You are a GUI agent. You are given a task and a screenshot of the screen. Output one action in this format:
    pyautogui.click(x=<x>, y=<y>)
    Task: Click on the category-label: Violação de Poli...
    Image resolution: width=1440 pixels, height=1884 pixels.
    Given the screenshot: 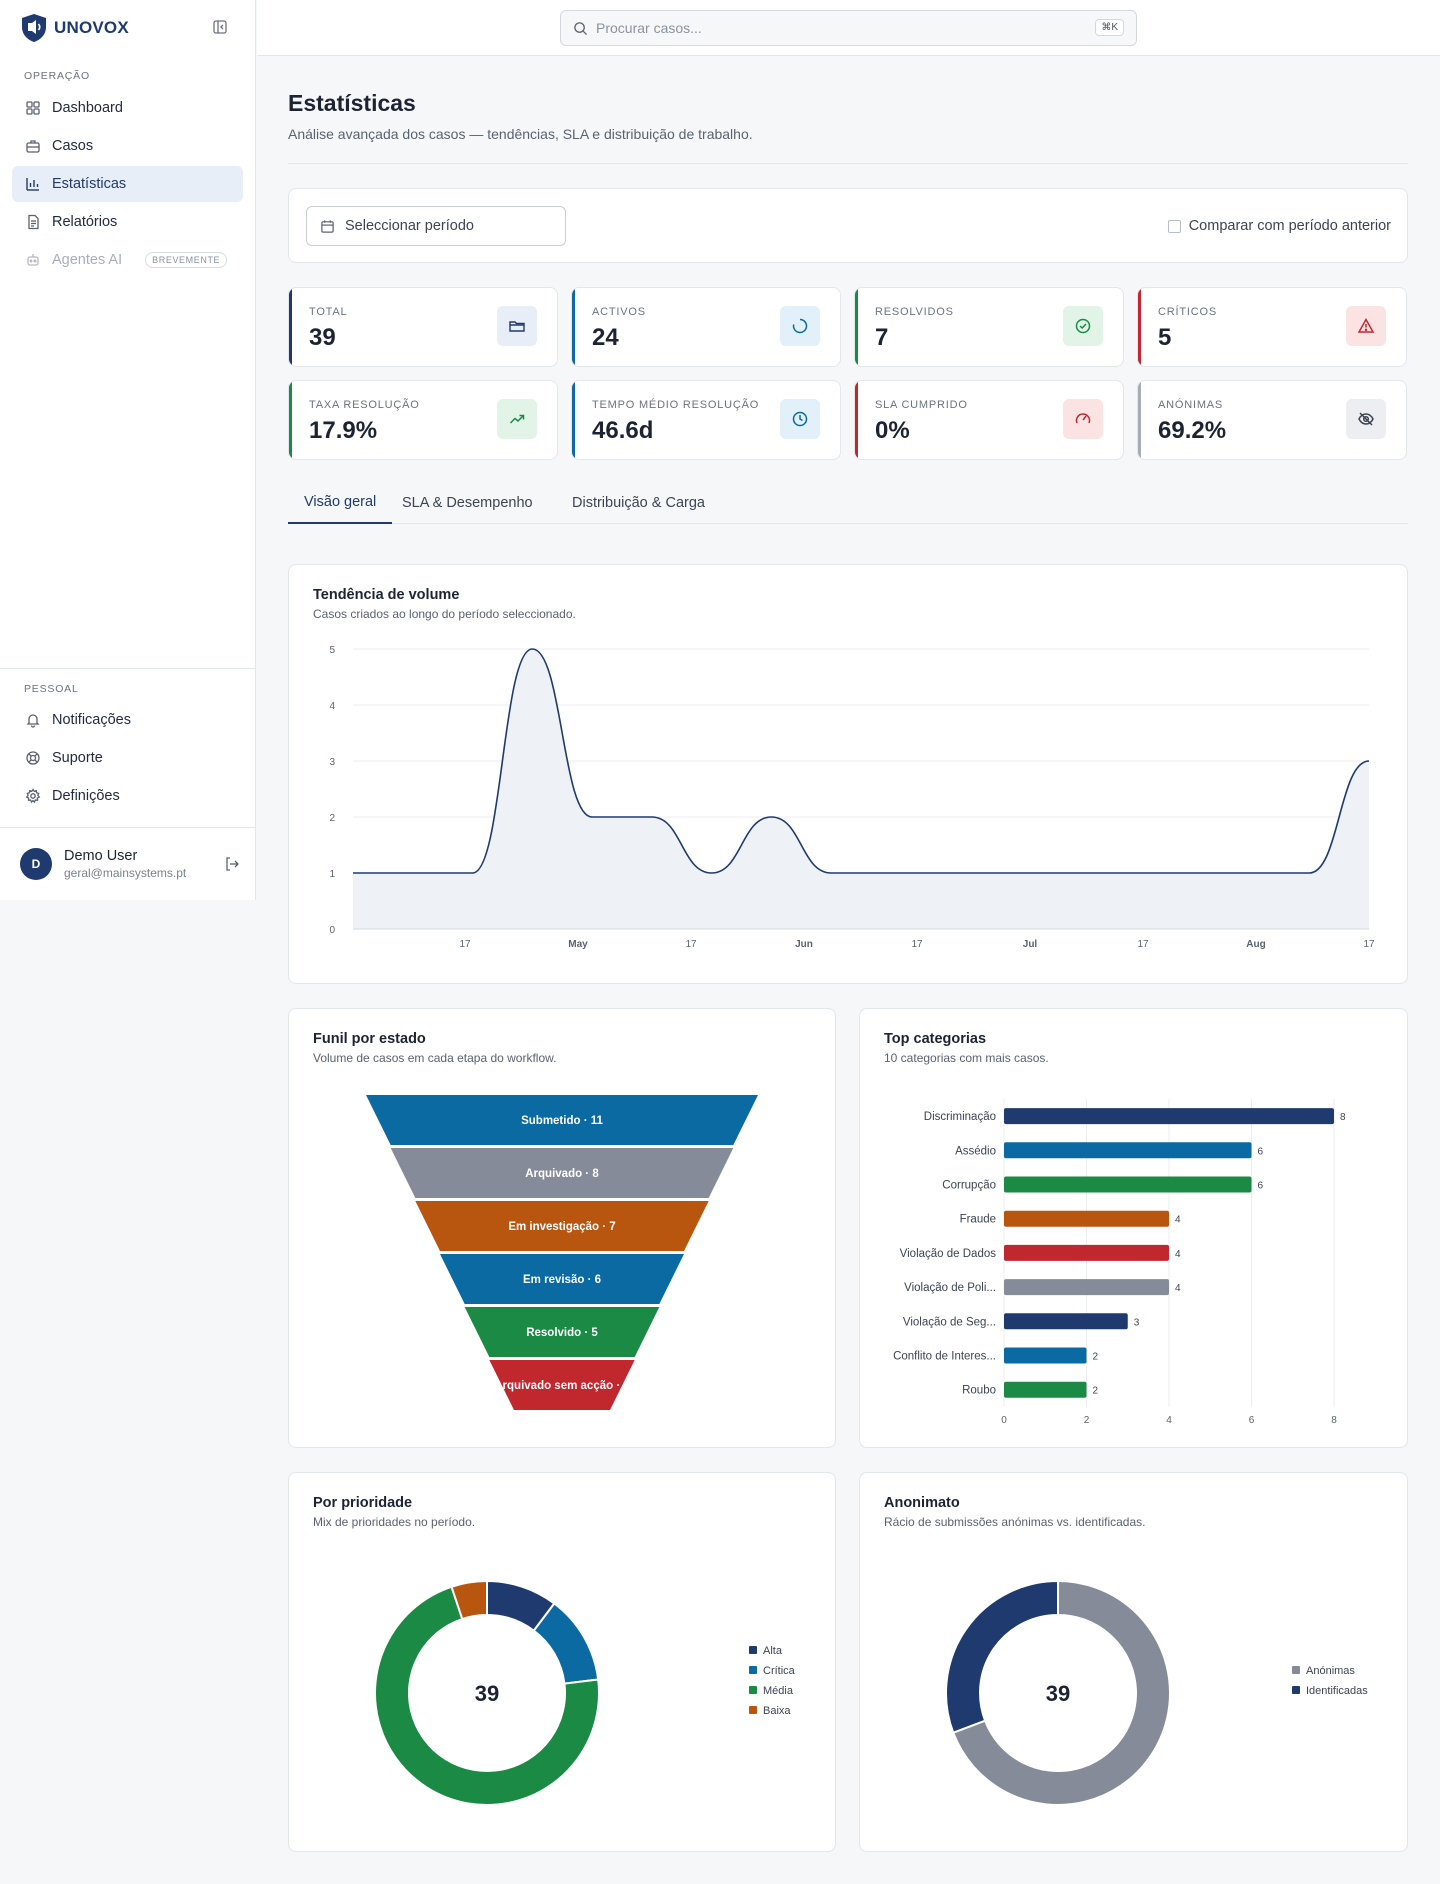 What is the action you would take?
    pyautogui.click(x=950, y=1288)
    